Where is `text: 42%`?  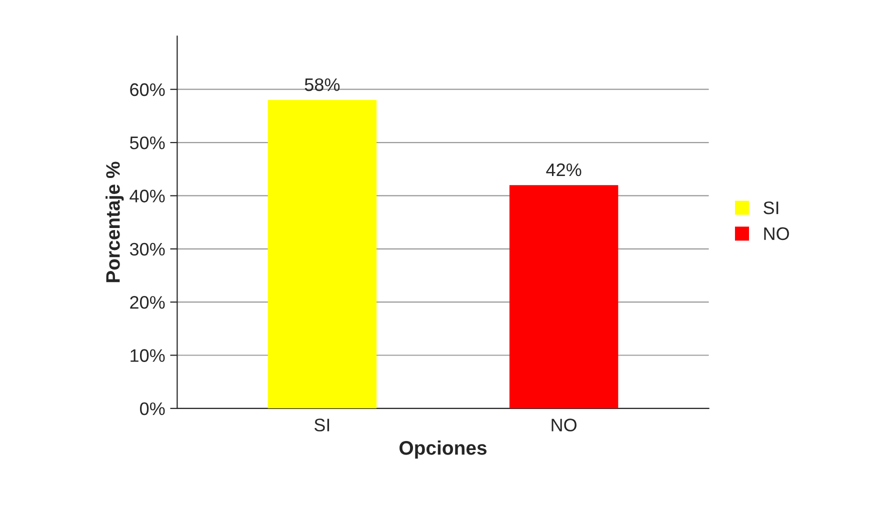
text: 42% is located at coordinates (564, 169).